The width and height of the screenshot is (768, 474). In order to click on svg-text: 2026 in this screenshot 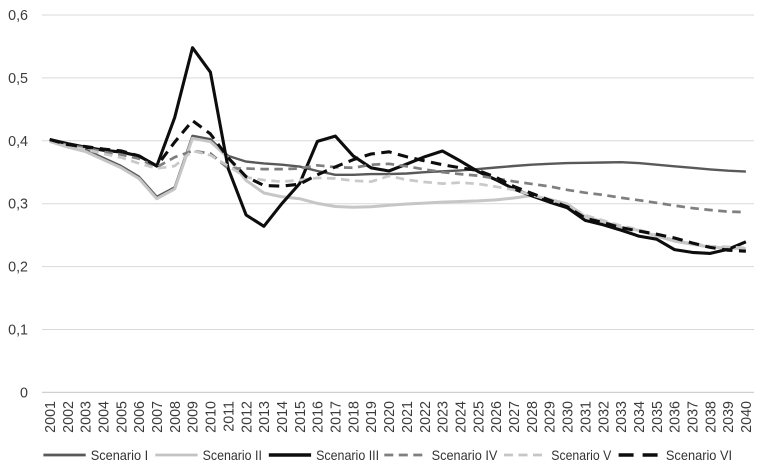, I will do `click(497, 417)`.